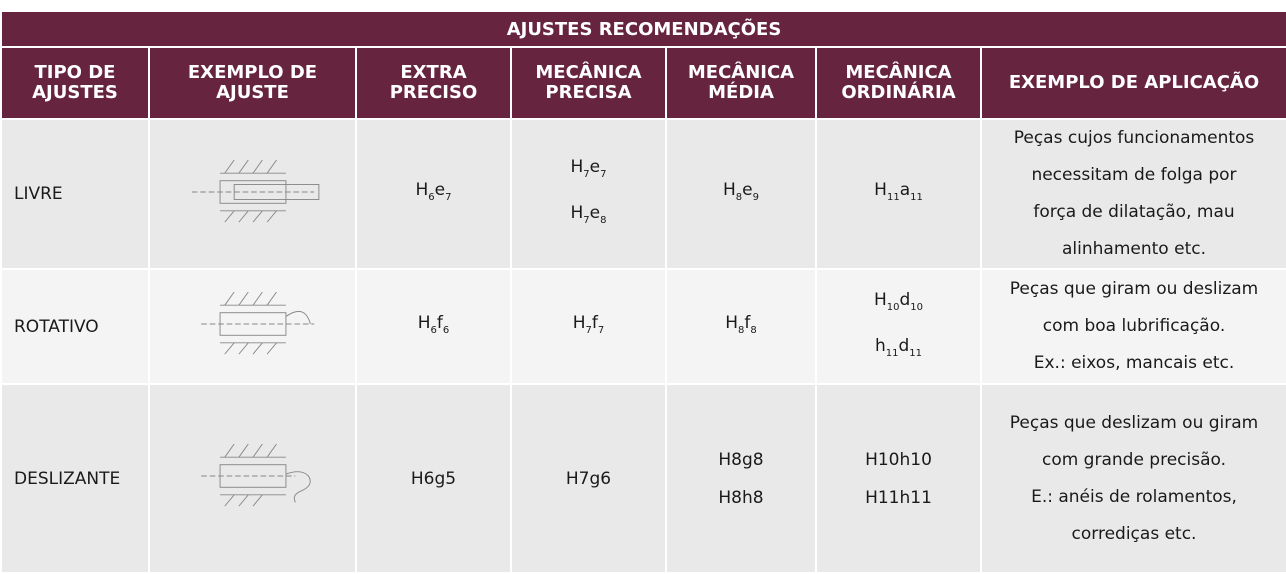  I want to click on fit-code: H6g5, so click(433, 478).